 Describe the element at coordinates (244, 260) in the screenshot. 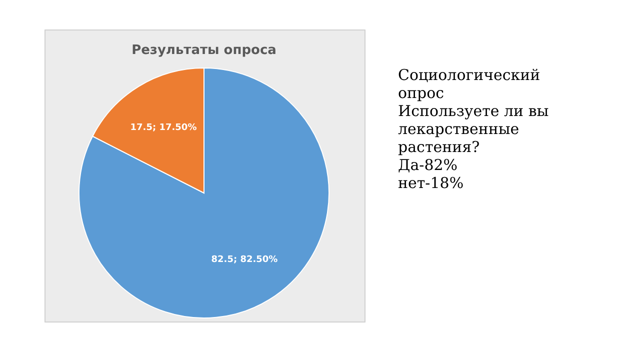

I see `data-label: 82.5; 82.50%` at that location.